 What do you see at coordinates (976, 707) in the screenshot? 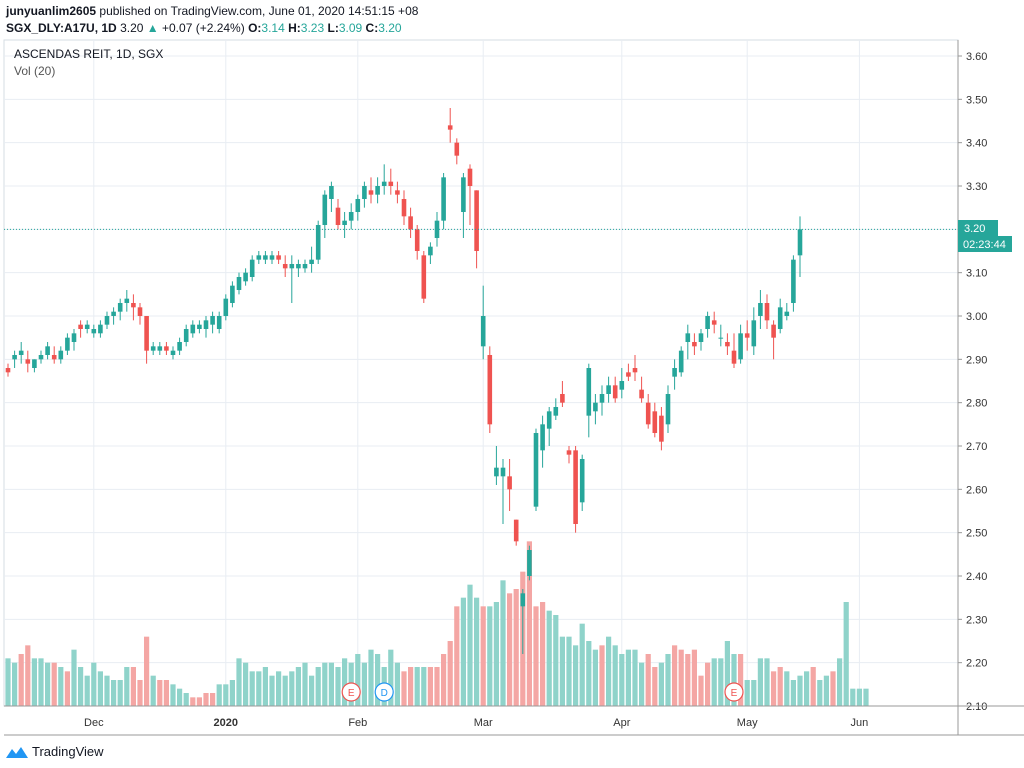
I see `y-tick-label: 2.10` at bounding box center [976, 707].